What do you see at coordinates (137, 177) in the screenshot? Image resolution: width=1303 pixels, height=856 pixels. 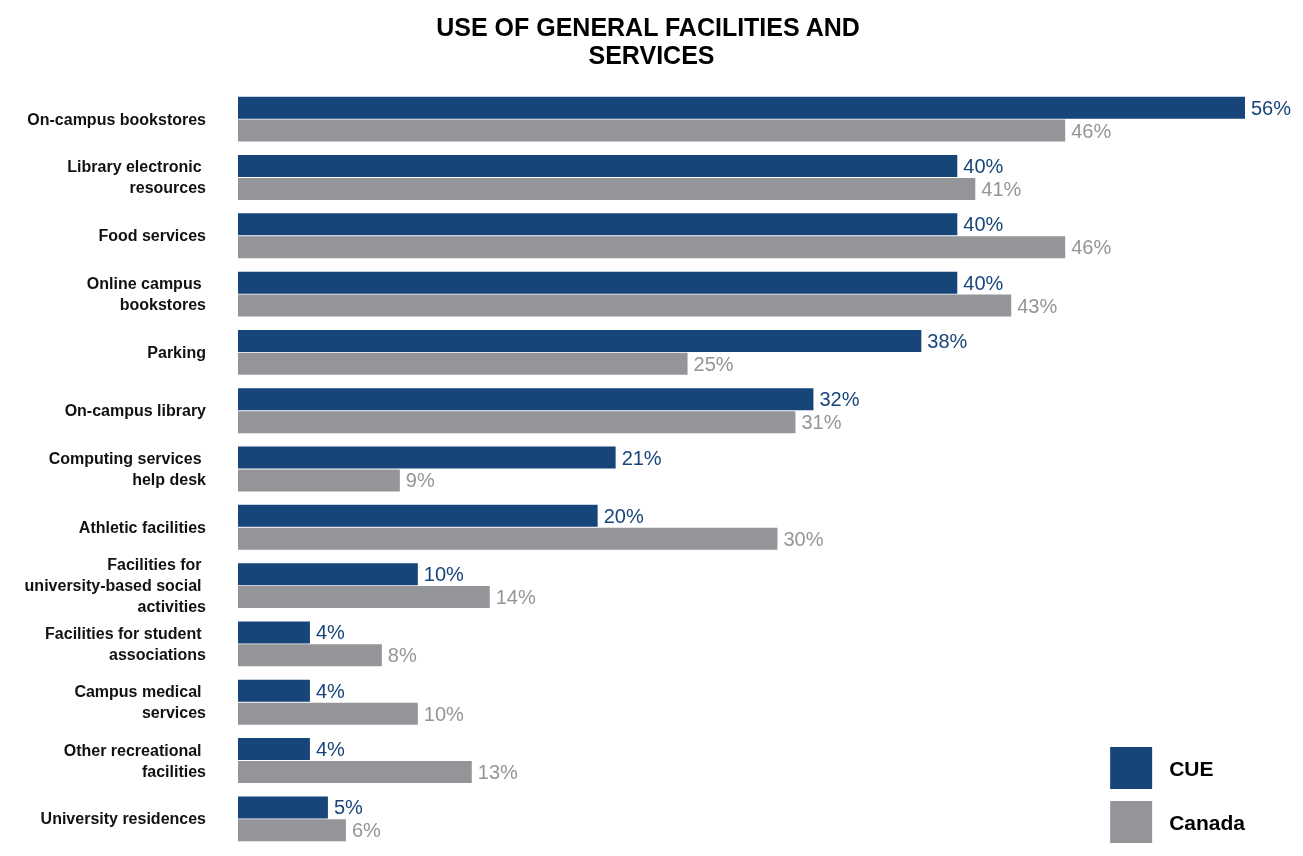 I see `y-tick-label: Library electronic resources` at bounding box center [137, 177].